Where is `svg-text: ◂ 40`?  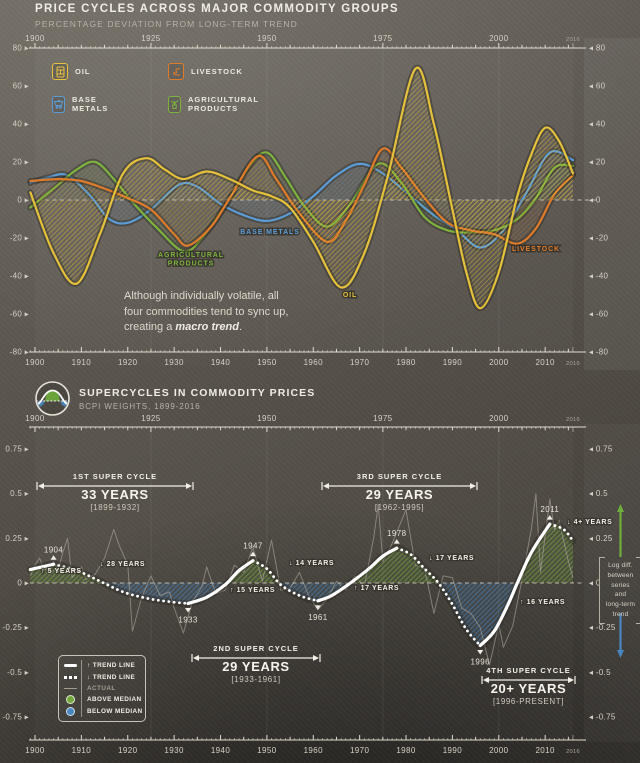
svg-text: ◂ 40 is located at coordinates (597, 124).